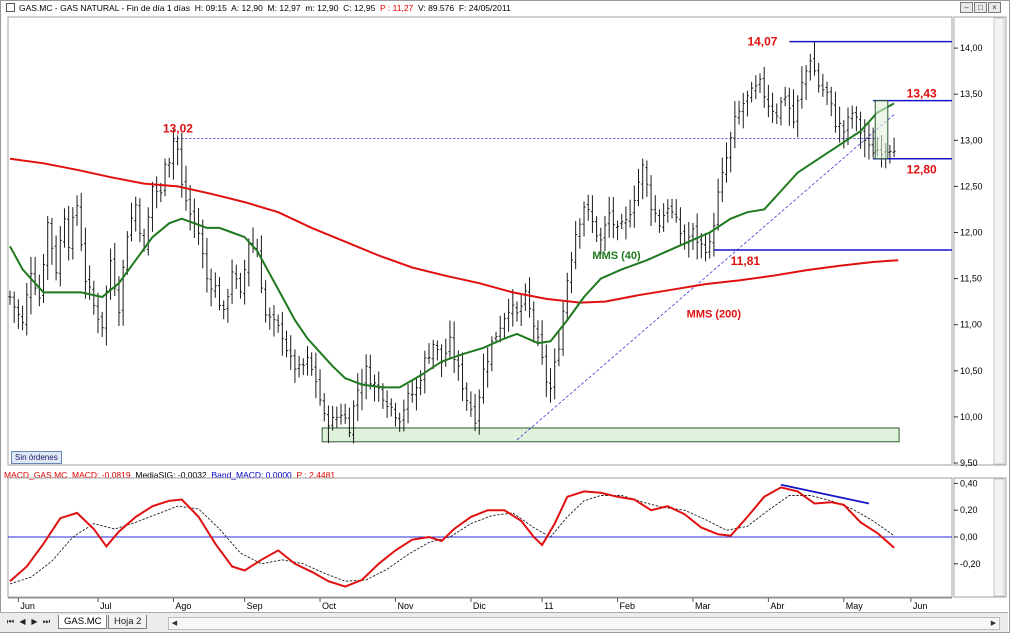 The width and height of the screenshot is (1010, 633). Describe the element at coordinates (628, 606) in the screenshot. I see `x-axis-tick-label: Feb` at that location.